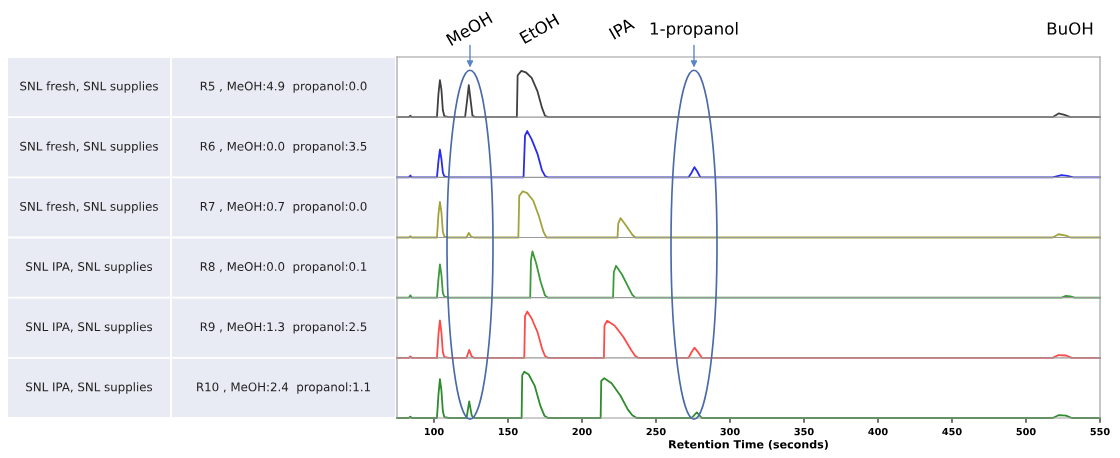 This screenshot has width=1120, height=458. I want to click on text: R6 , MeOH:0.0 propanol:3.5, so click(283, 147).